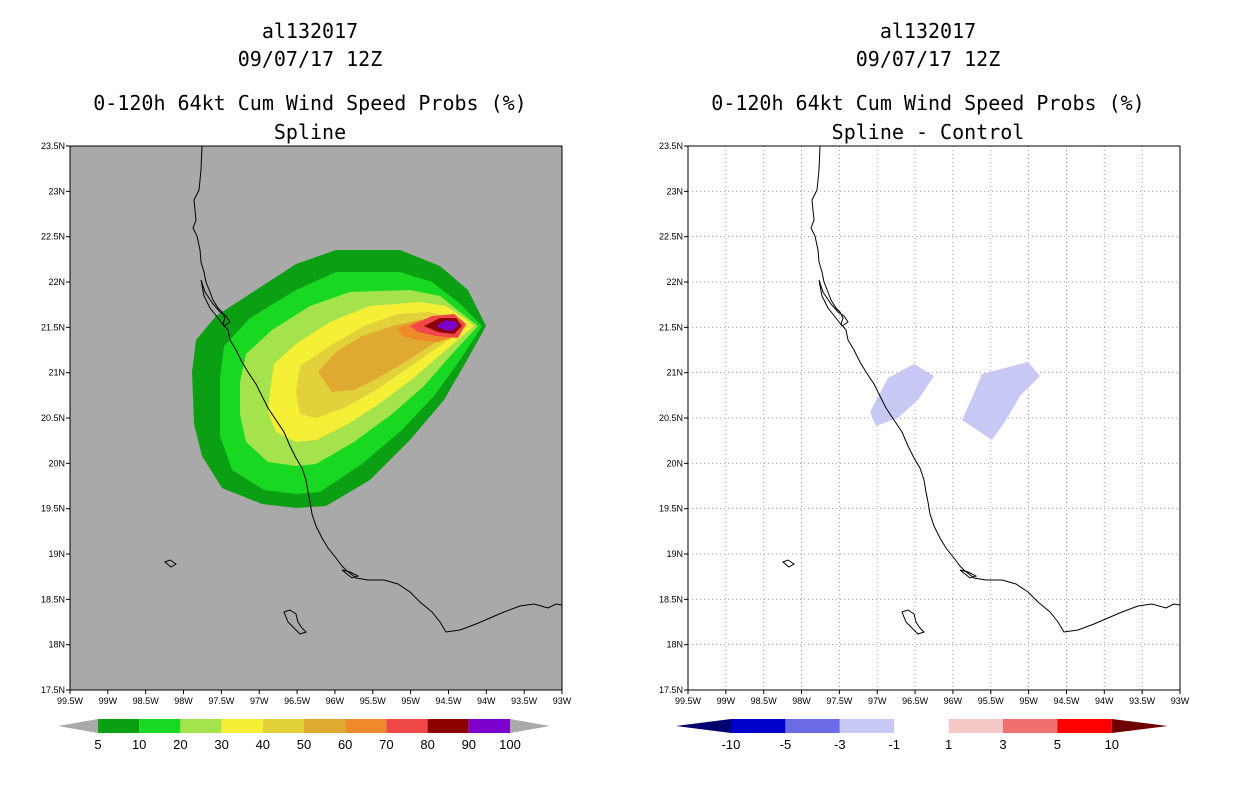 The width and height of the screenshot is (1236, 800). I want to click on colorbar-label: -5, so click(786, 744).